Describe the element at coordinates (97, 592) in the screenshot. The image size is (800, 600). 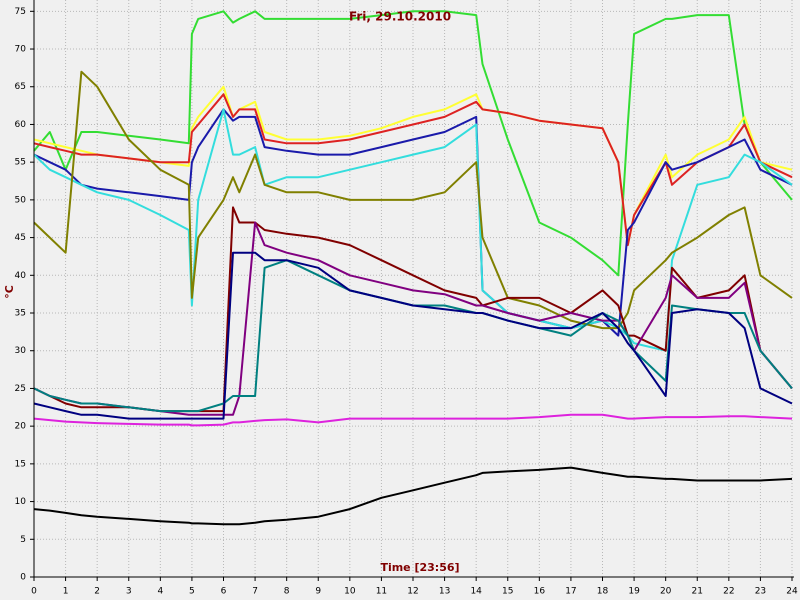
I see `x-tick-label: 2` at that location.